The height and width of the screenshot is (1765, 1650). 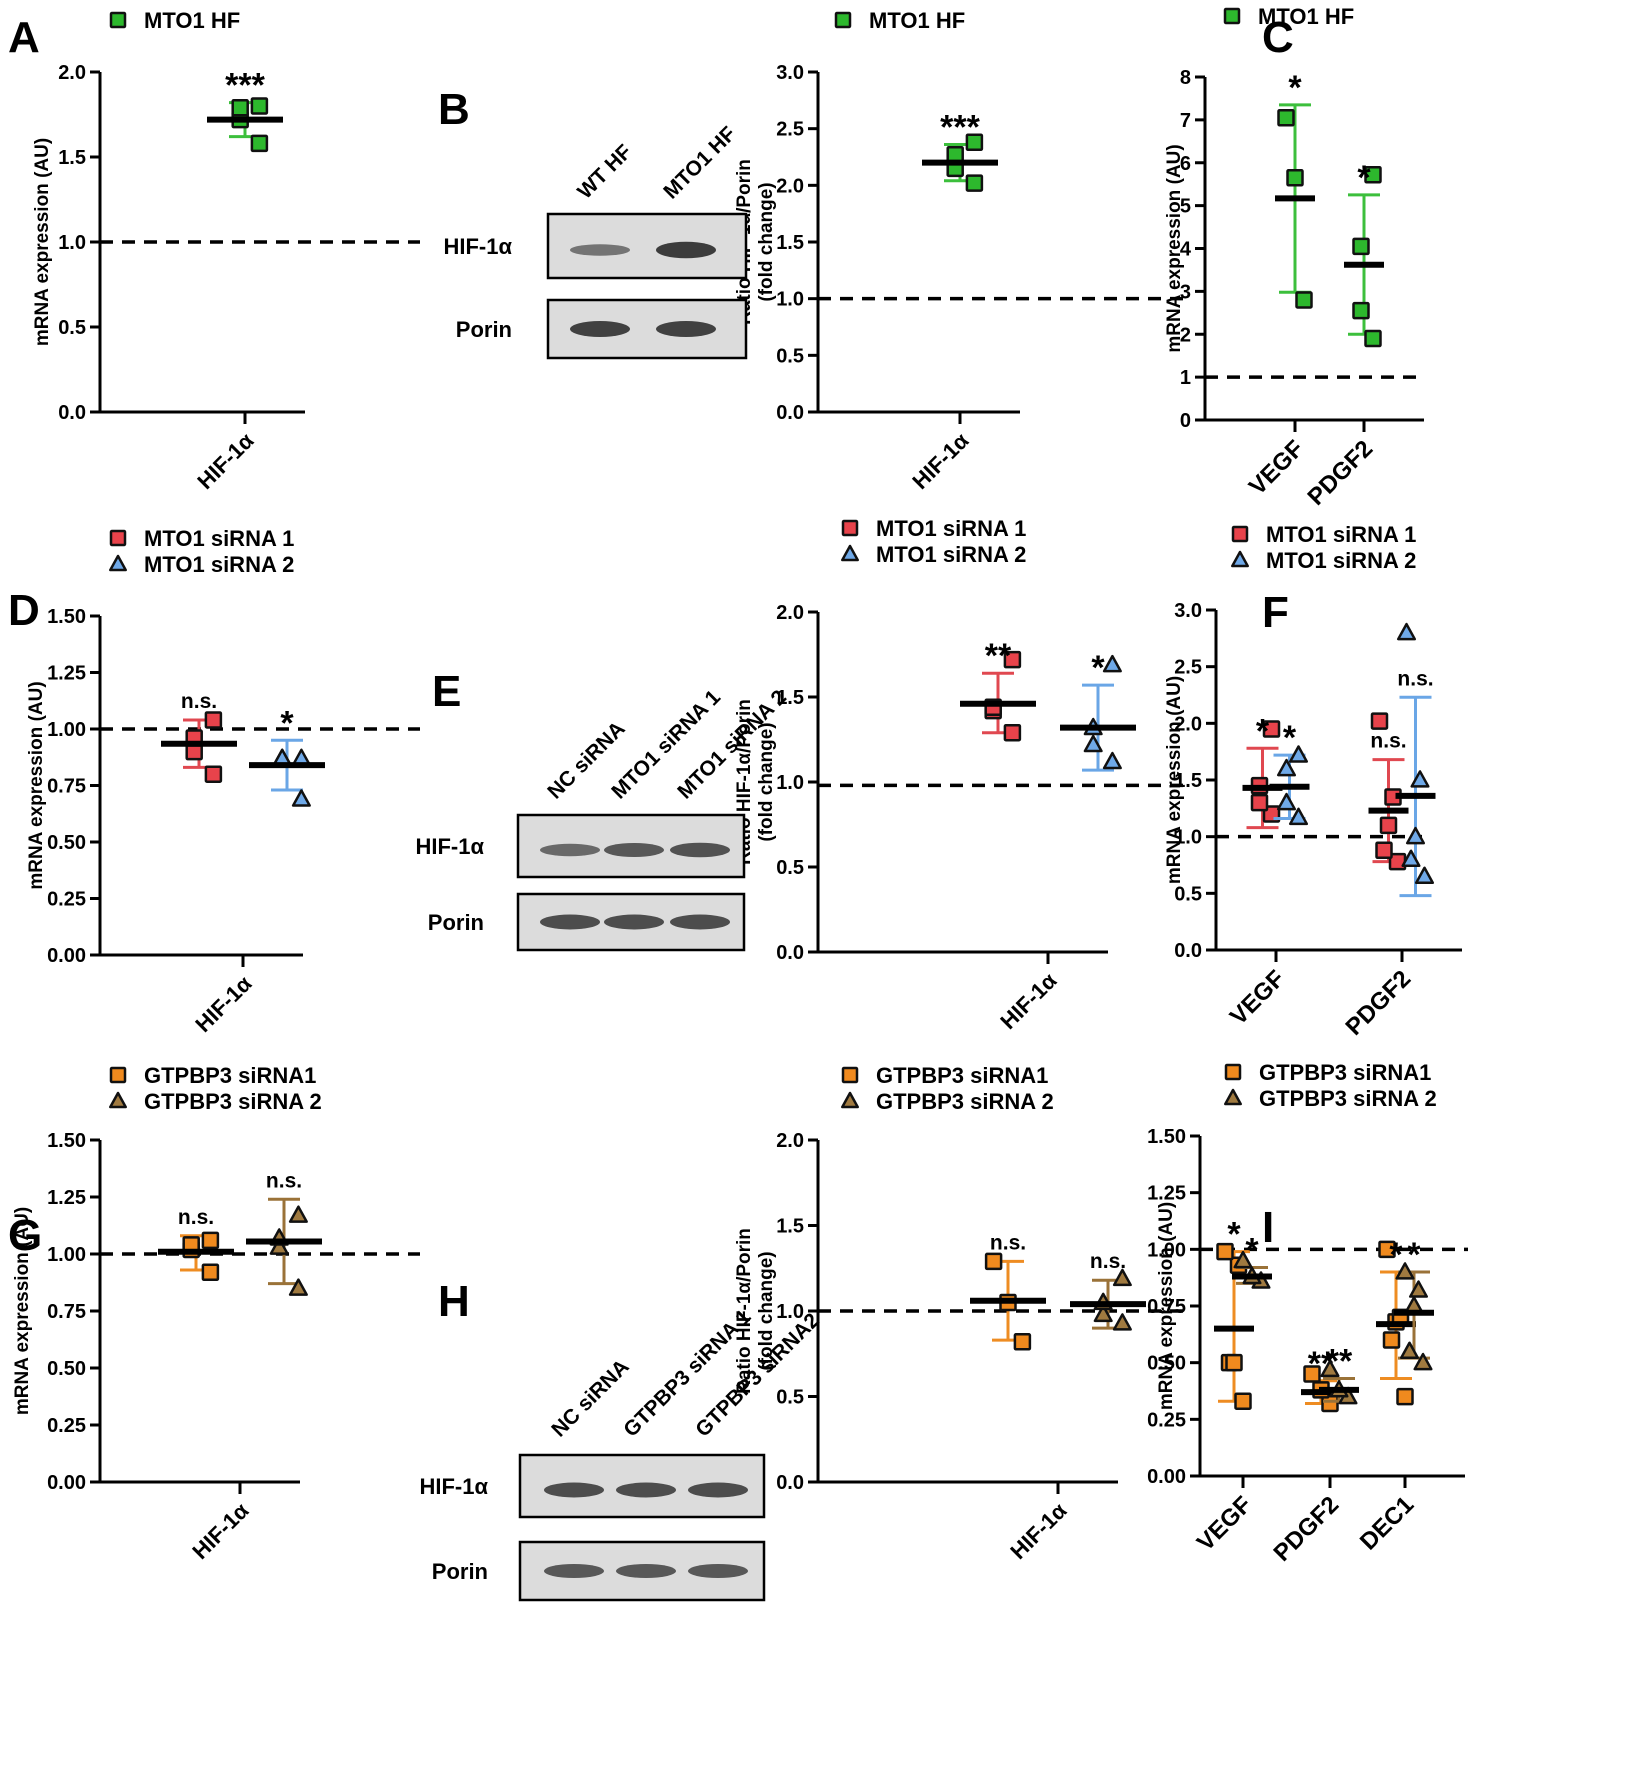 I want to click on y-tick-label-i: 0.50, so click(x=1166, y=1364).